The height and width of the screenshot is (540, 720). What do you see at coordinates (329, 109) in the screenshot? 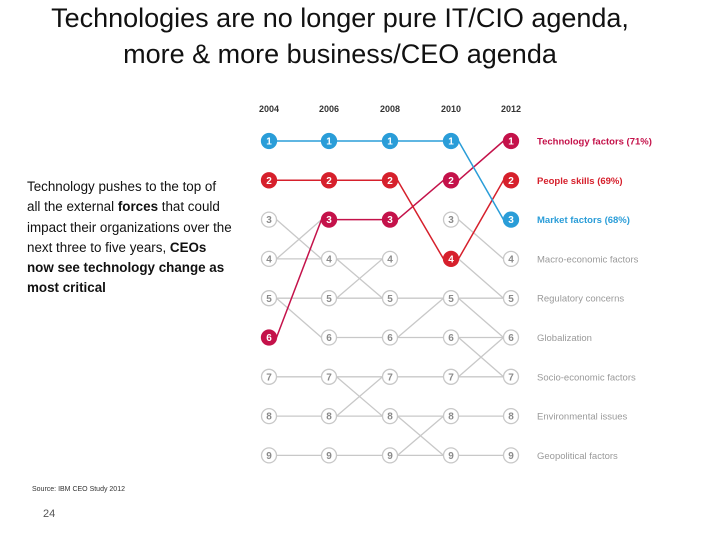
I see `year-label-2006: 2006` at bounding box center [329, 109].